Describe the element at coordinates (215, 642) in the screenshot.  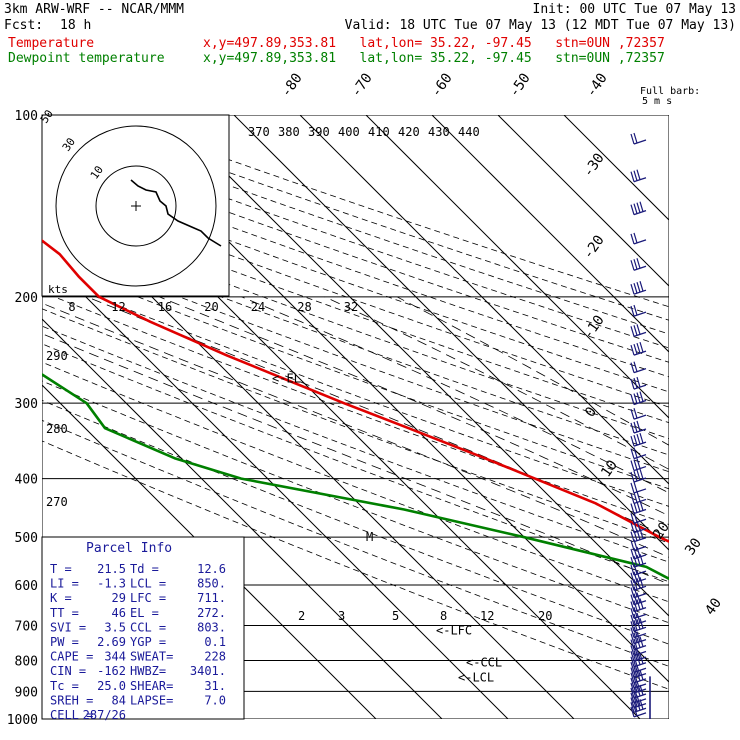
I see `parcel-field-value: 0.1` at that location.